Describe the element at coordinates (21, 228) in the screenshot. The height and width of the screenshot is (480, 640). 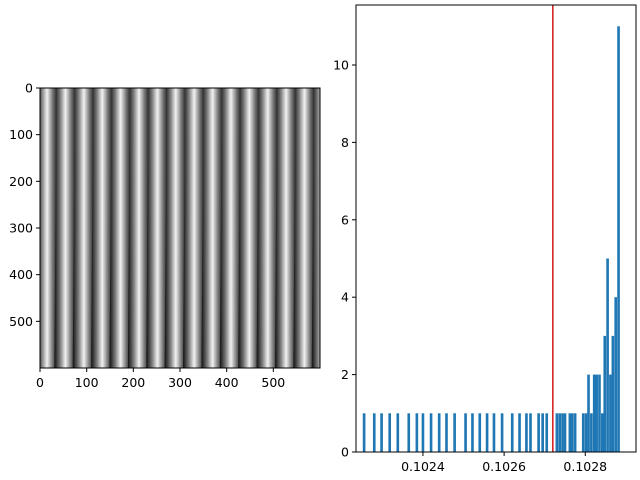
I see `y-tick-label: 300` at that location.